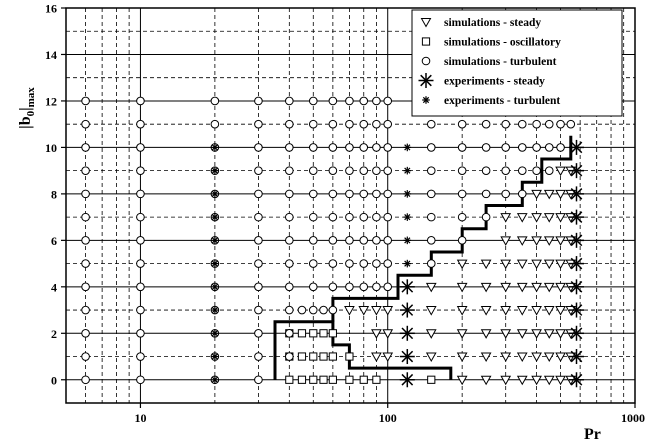 The image size is (654, 446). What do you see at coordinates (54, 380) in the screenshot?
I see `y-tick-label: 0` at bounding box center [54, 380].